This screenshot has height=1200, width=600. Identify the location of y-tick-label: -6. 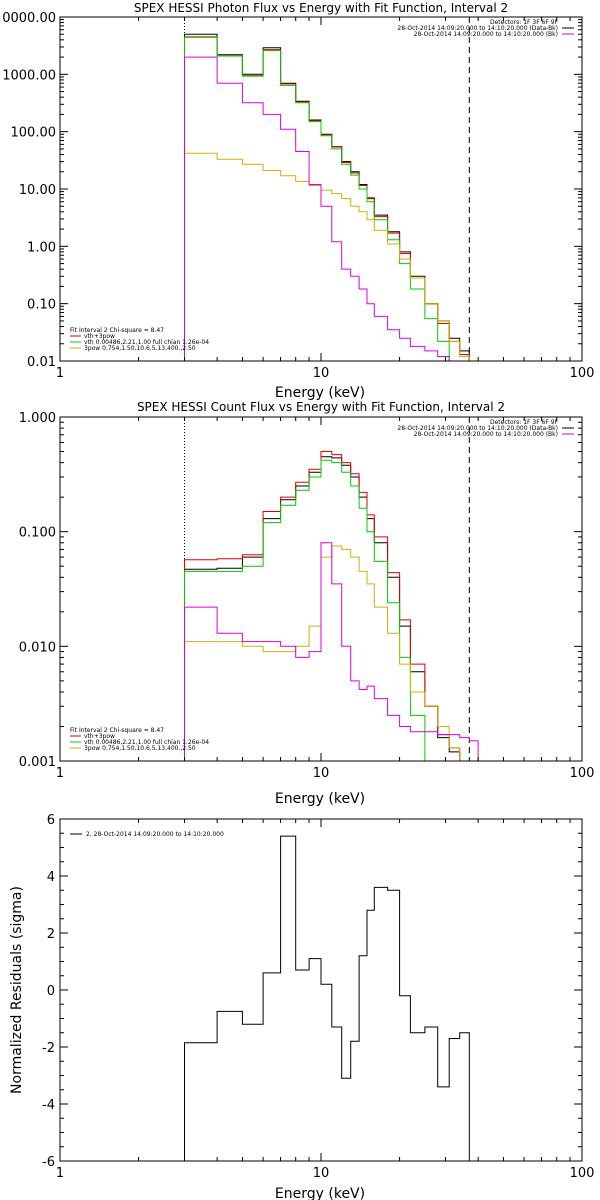
(48, 1162).